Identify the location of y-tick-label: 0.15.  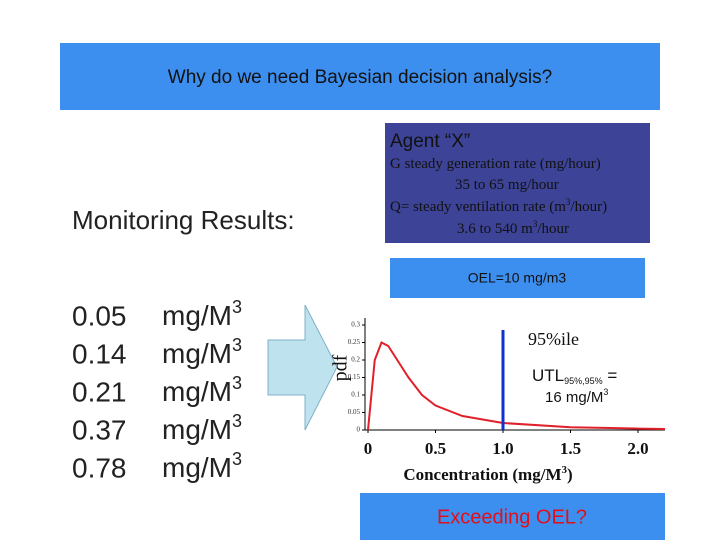
(354, 377).